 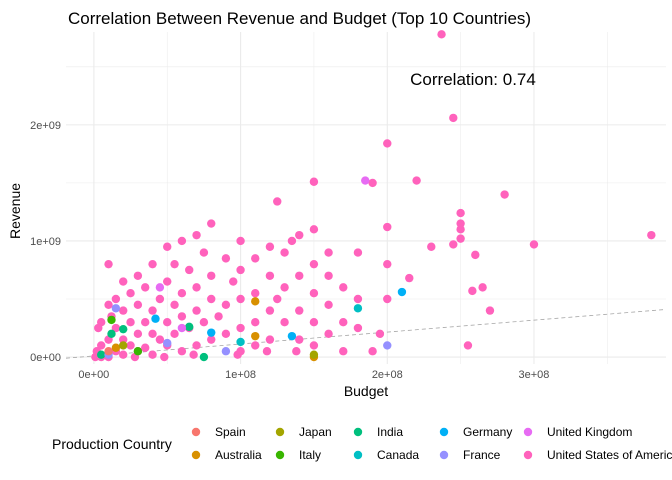 I want to click on trend-line, so click(x=366, y=334).